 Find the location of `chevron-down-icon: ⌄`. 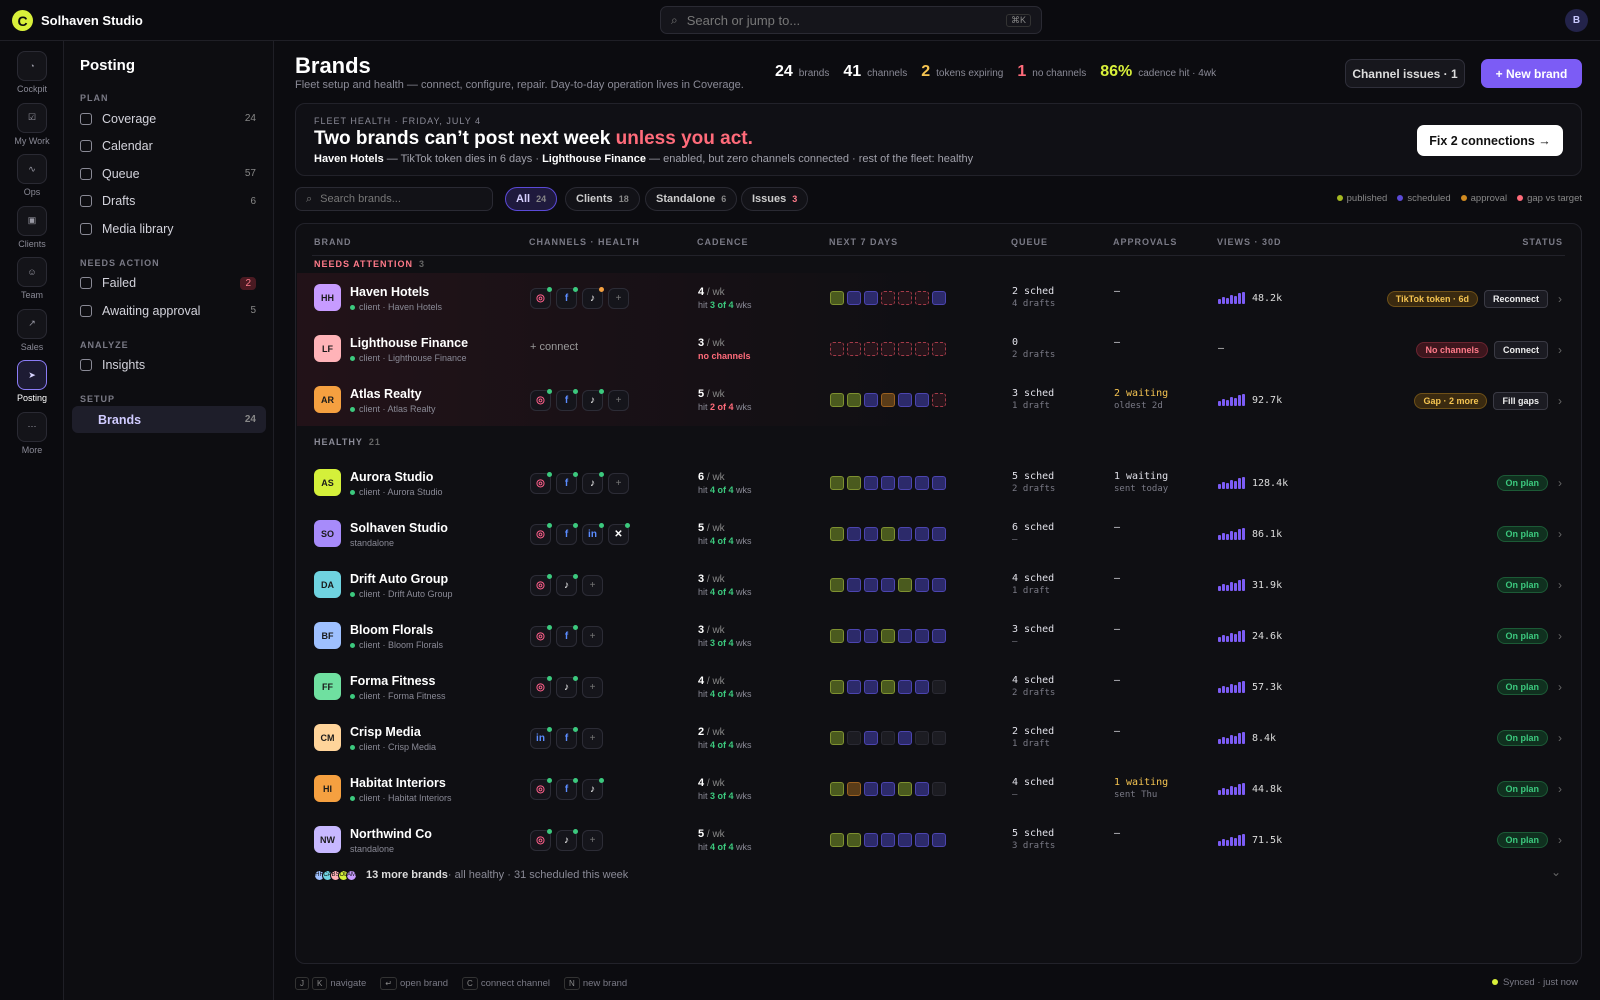

chevron-down-icon: ⌄ is located at coordinates (1555, 872).